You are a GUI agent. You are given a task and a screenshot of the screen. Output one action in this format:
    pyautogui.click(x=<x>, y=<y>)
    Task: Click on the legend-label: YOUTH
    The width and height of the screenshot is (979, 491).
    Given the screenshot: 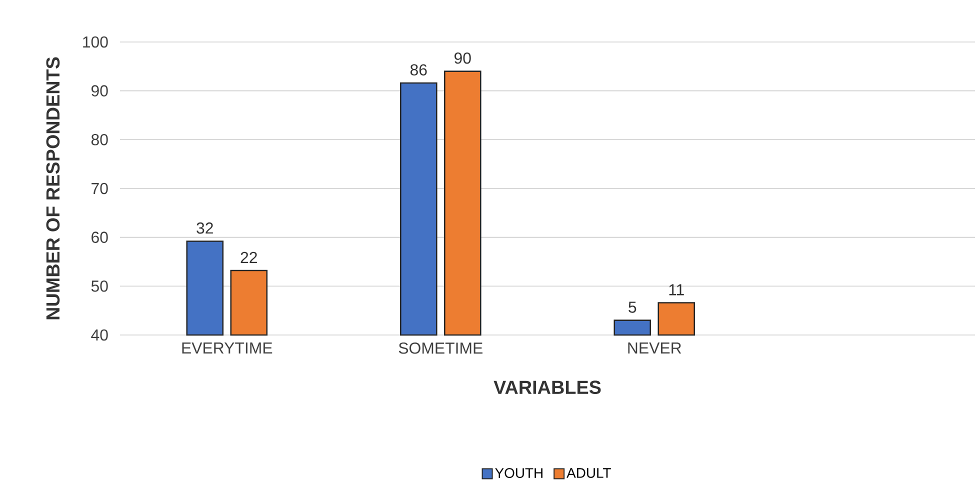 What is the action you would take?
    pyautogui.click(x=518, y=473)
    